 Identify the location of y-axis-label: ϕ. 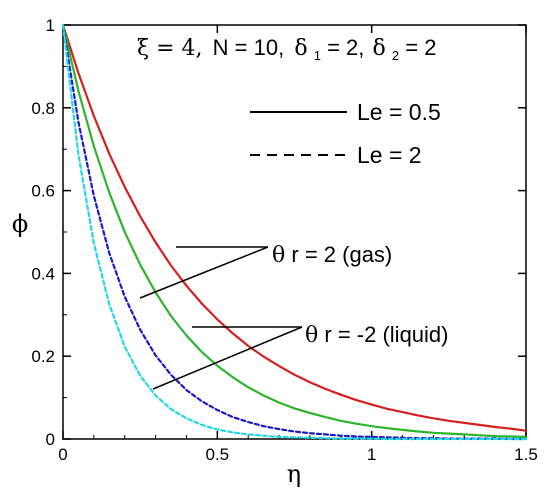
(20, 224).